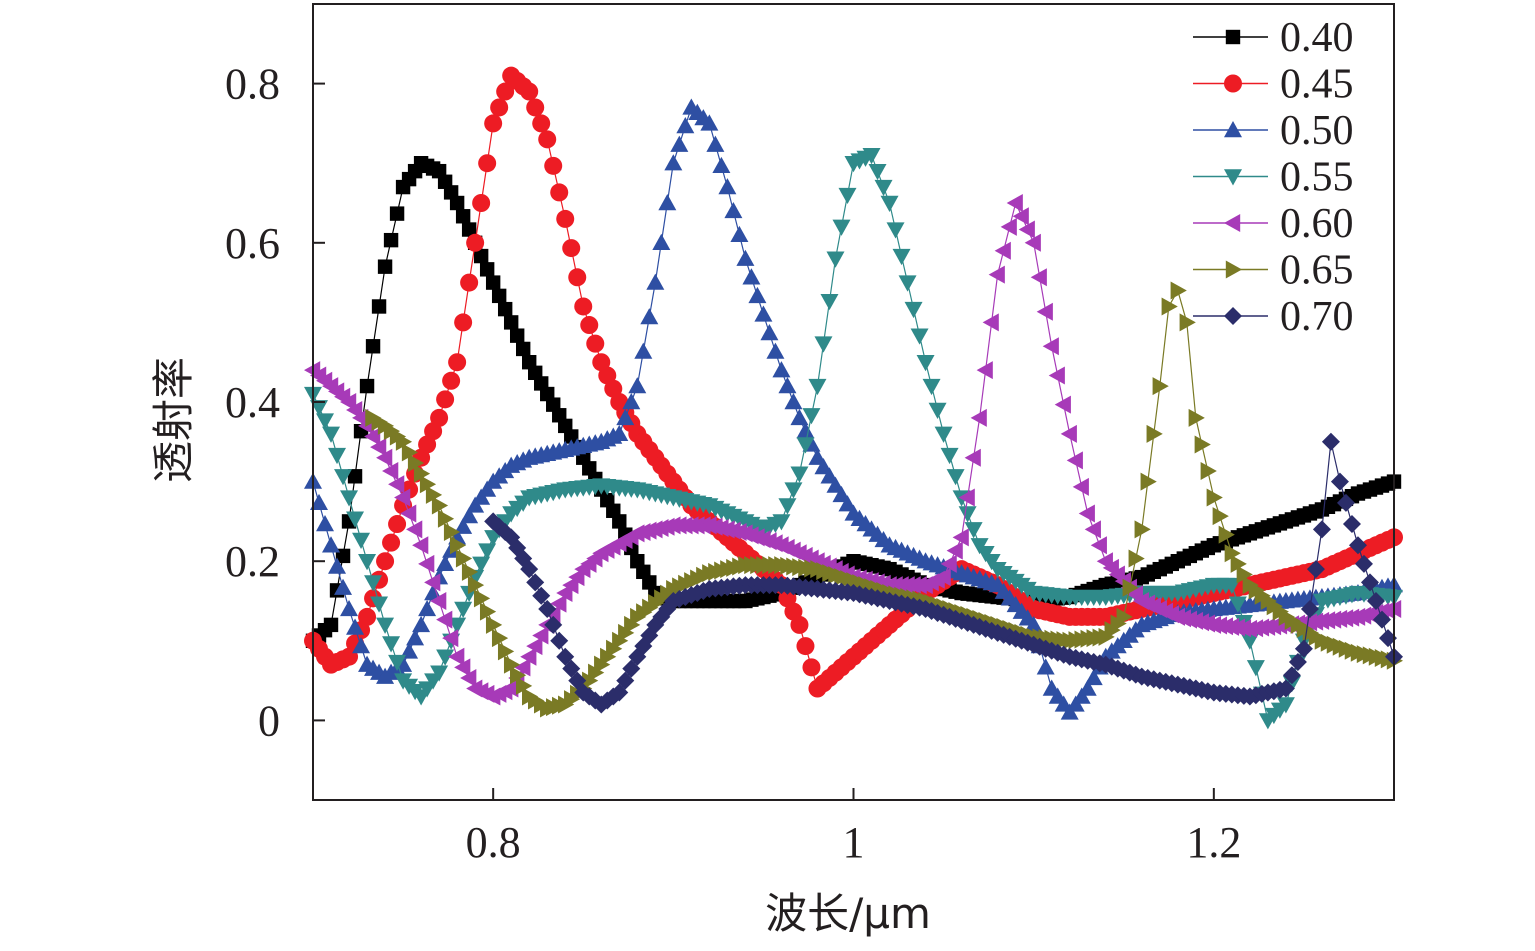 This screenshot has width=1535, height=951. What do you see at coordinates (252, 84) in the screenshot?
I see `y-tick-label: 0.8` at bounding box center [252, 84].